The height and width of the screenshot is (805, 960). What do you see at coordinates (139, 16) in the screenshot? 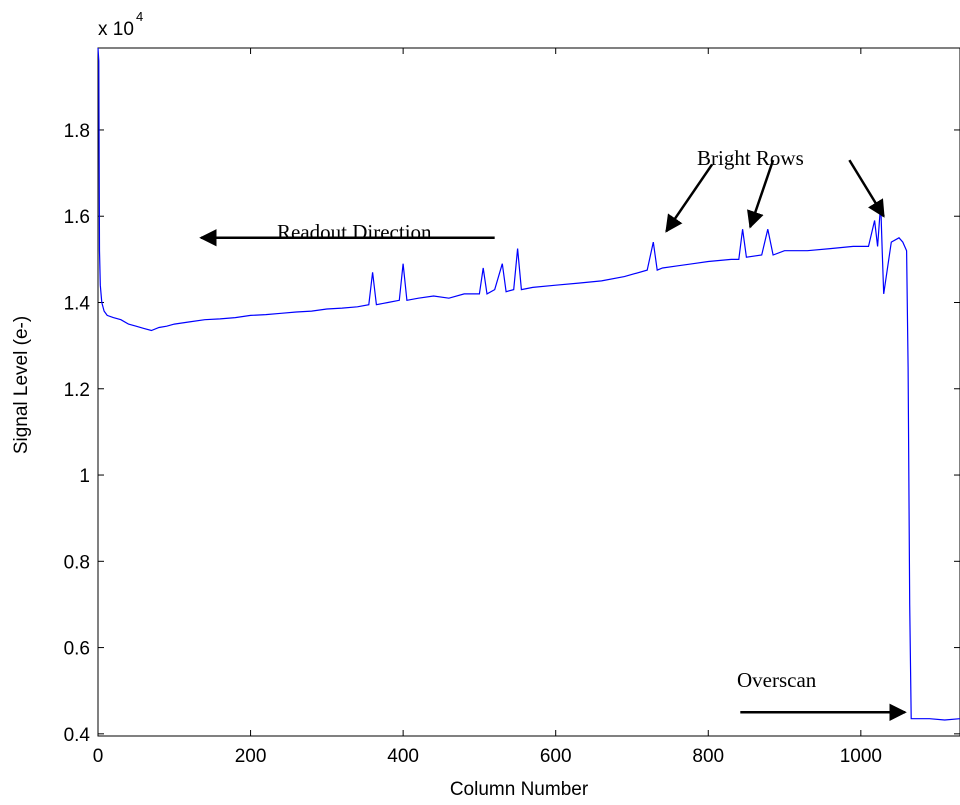
I see `y-multiplier-exponent: 4` at bounding box center [139, 16].